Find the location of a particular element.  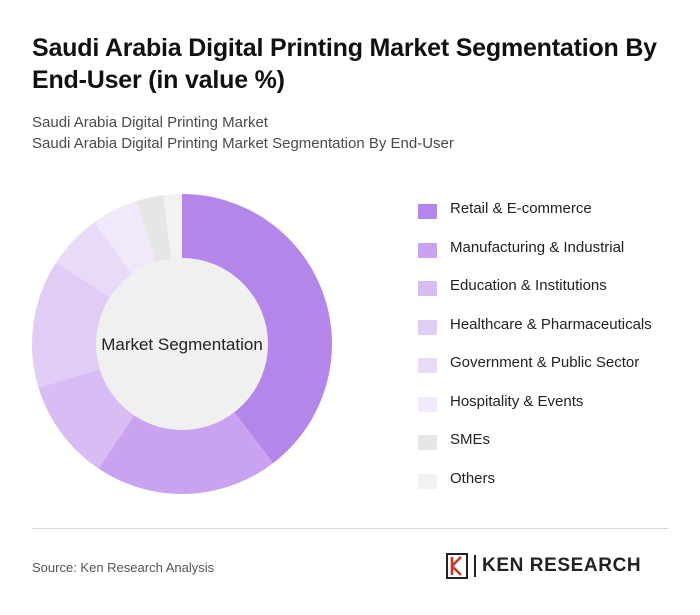

legend-item-others: Others is located at coordinates (535, 485).